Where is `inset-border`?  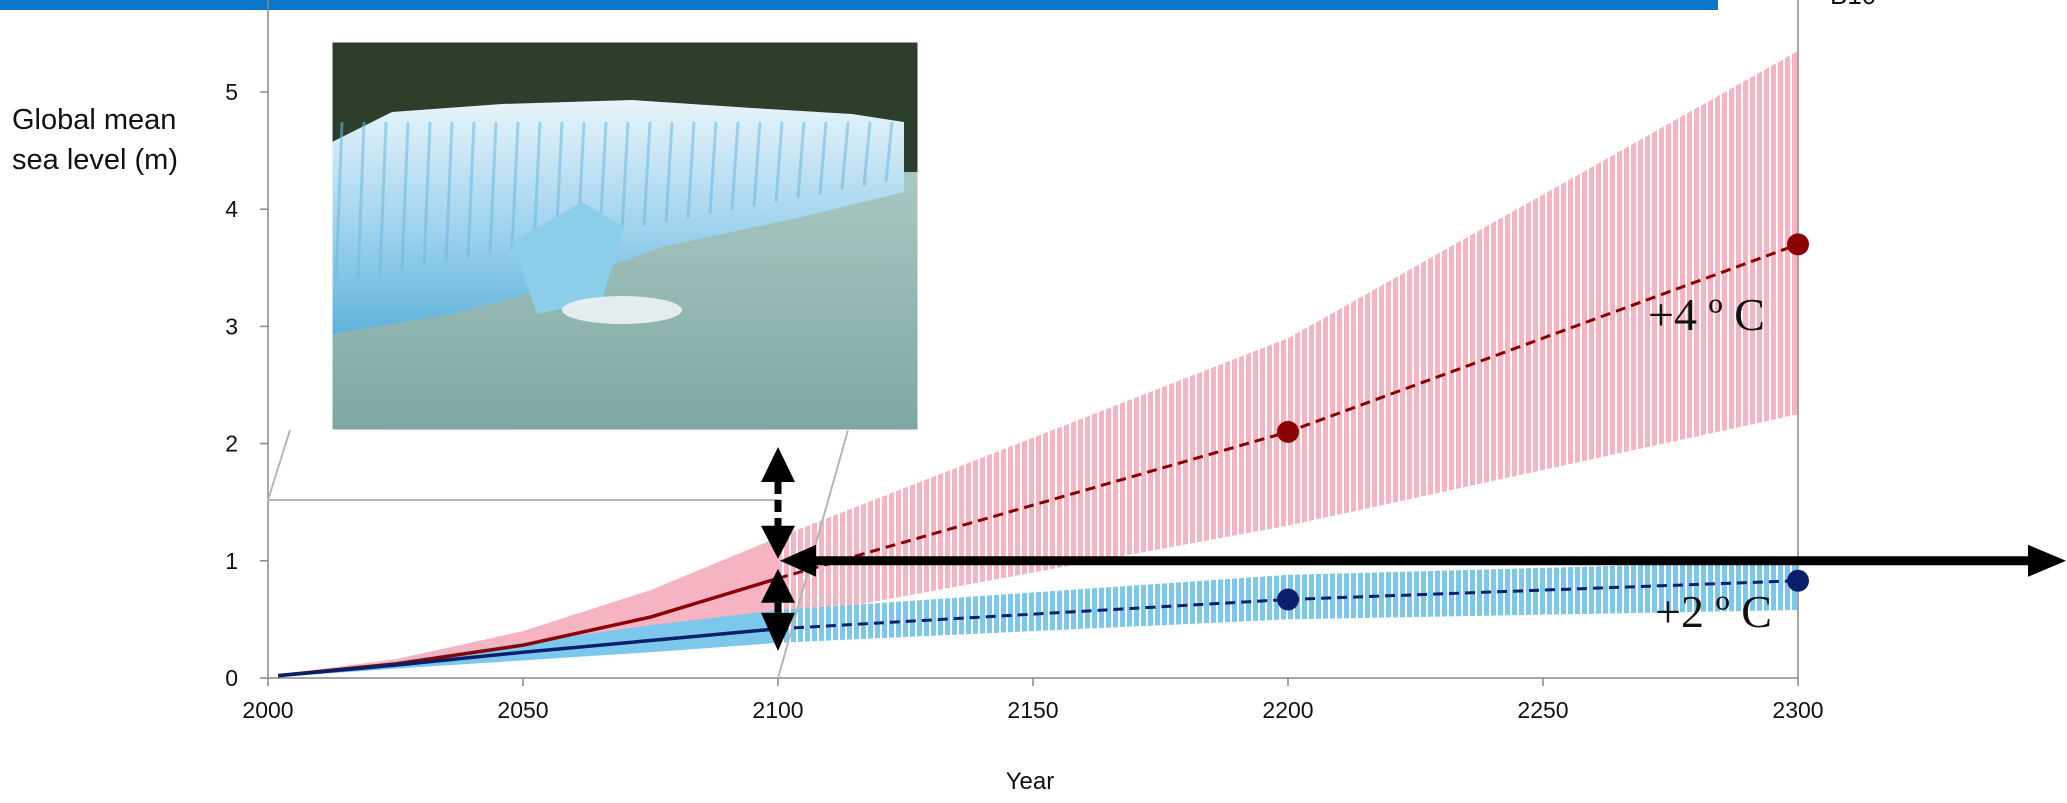
inset-border is located at coordinates (625, 236).